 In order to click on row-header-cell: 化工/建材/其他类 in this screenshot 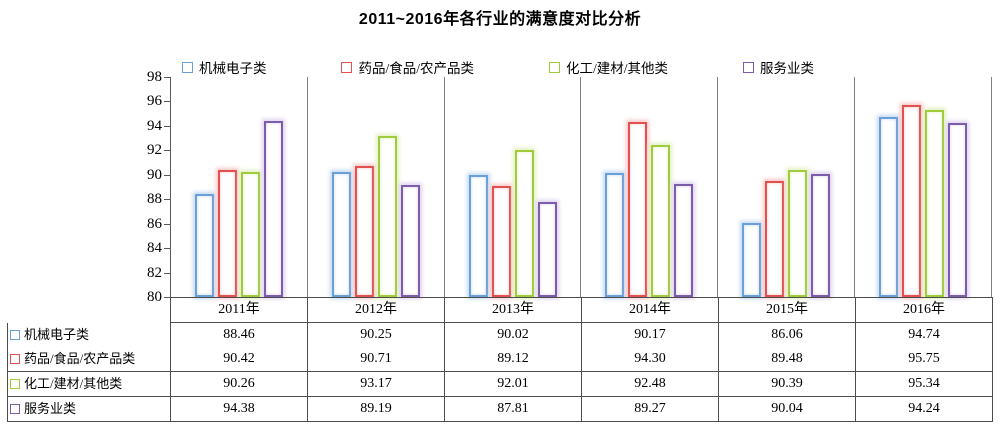, I will do `click(89, 384)`.